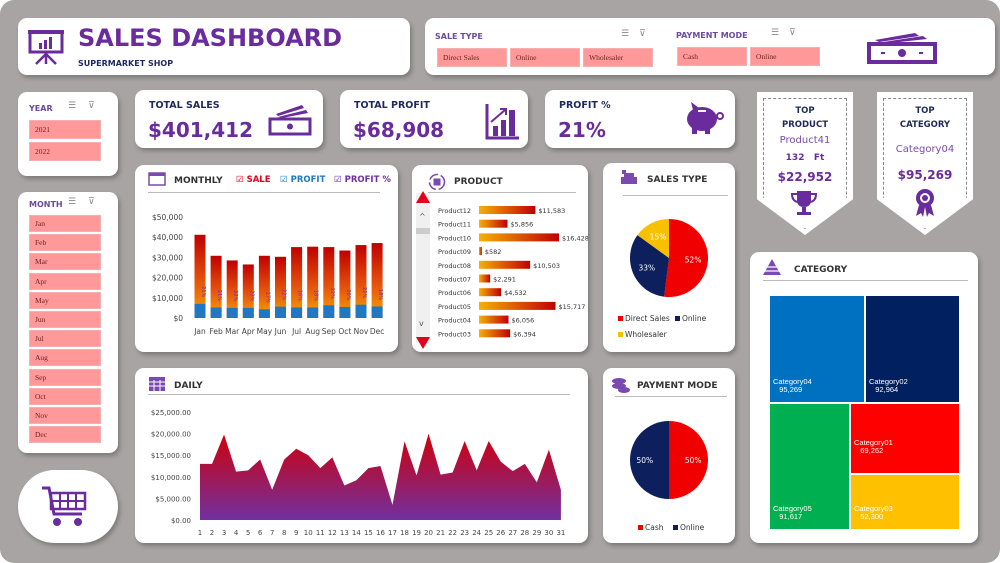 The image size is (1000, 563). Describe the element at coordinates (669, 455) in the screenshot. I see `payment-mode-card: PAYMENT MODE 50% 50% Cash Online` at that location.